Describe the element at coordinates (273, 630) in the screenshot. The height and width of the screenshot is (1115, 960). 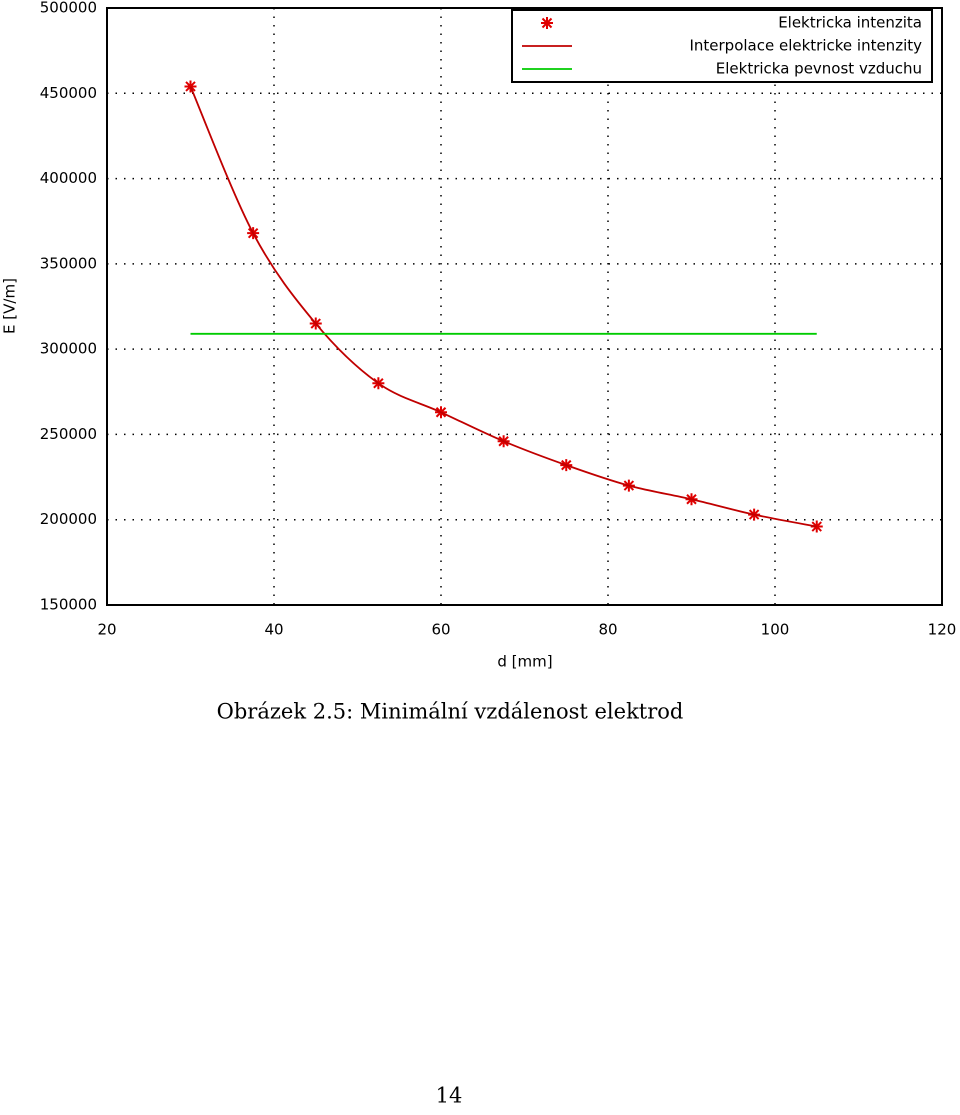
I see `x-tick-label: 40` at that location.